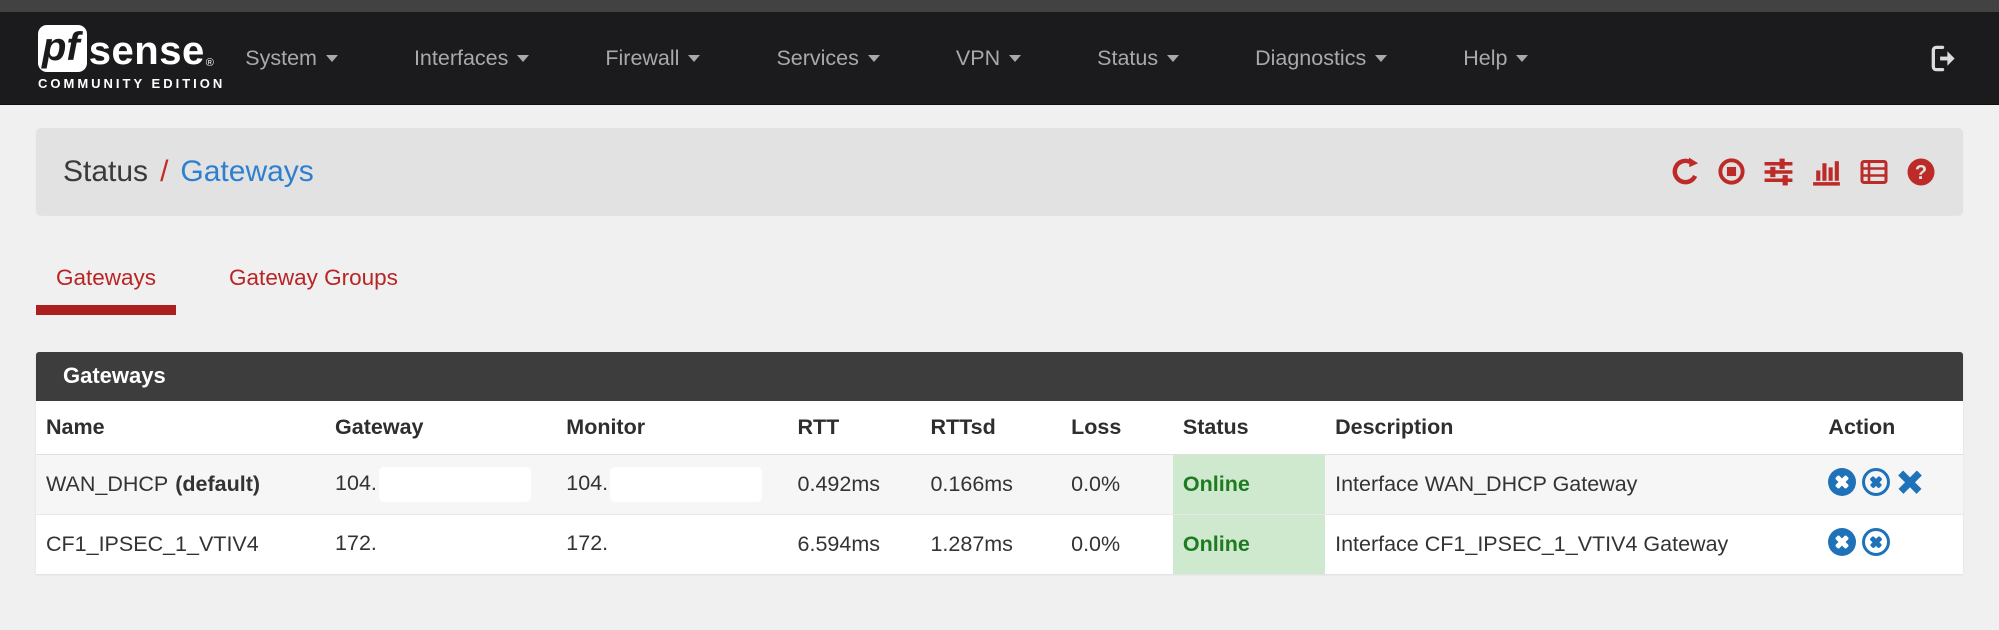 Image resolution: width=1999 pixels, height=630 pixels. What do you see at coordinates (1128, 57) in the screenshot?
I see `nav-label: Status` at bounding box center [1128, 57].